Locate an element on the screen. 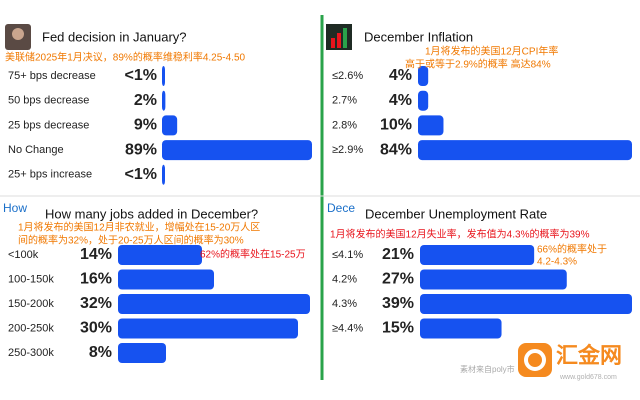  annotation: 62%的概率处在15-25万 is located at coordinates (253, 254).